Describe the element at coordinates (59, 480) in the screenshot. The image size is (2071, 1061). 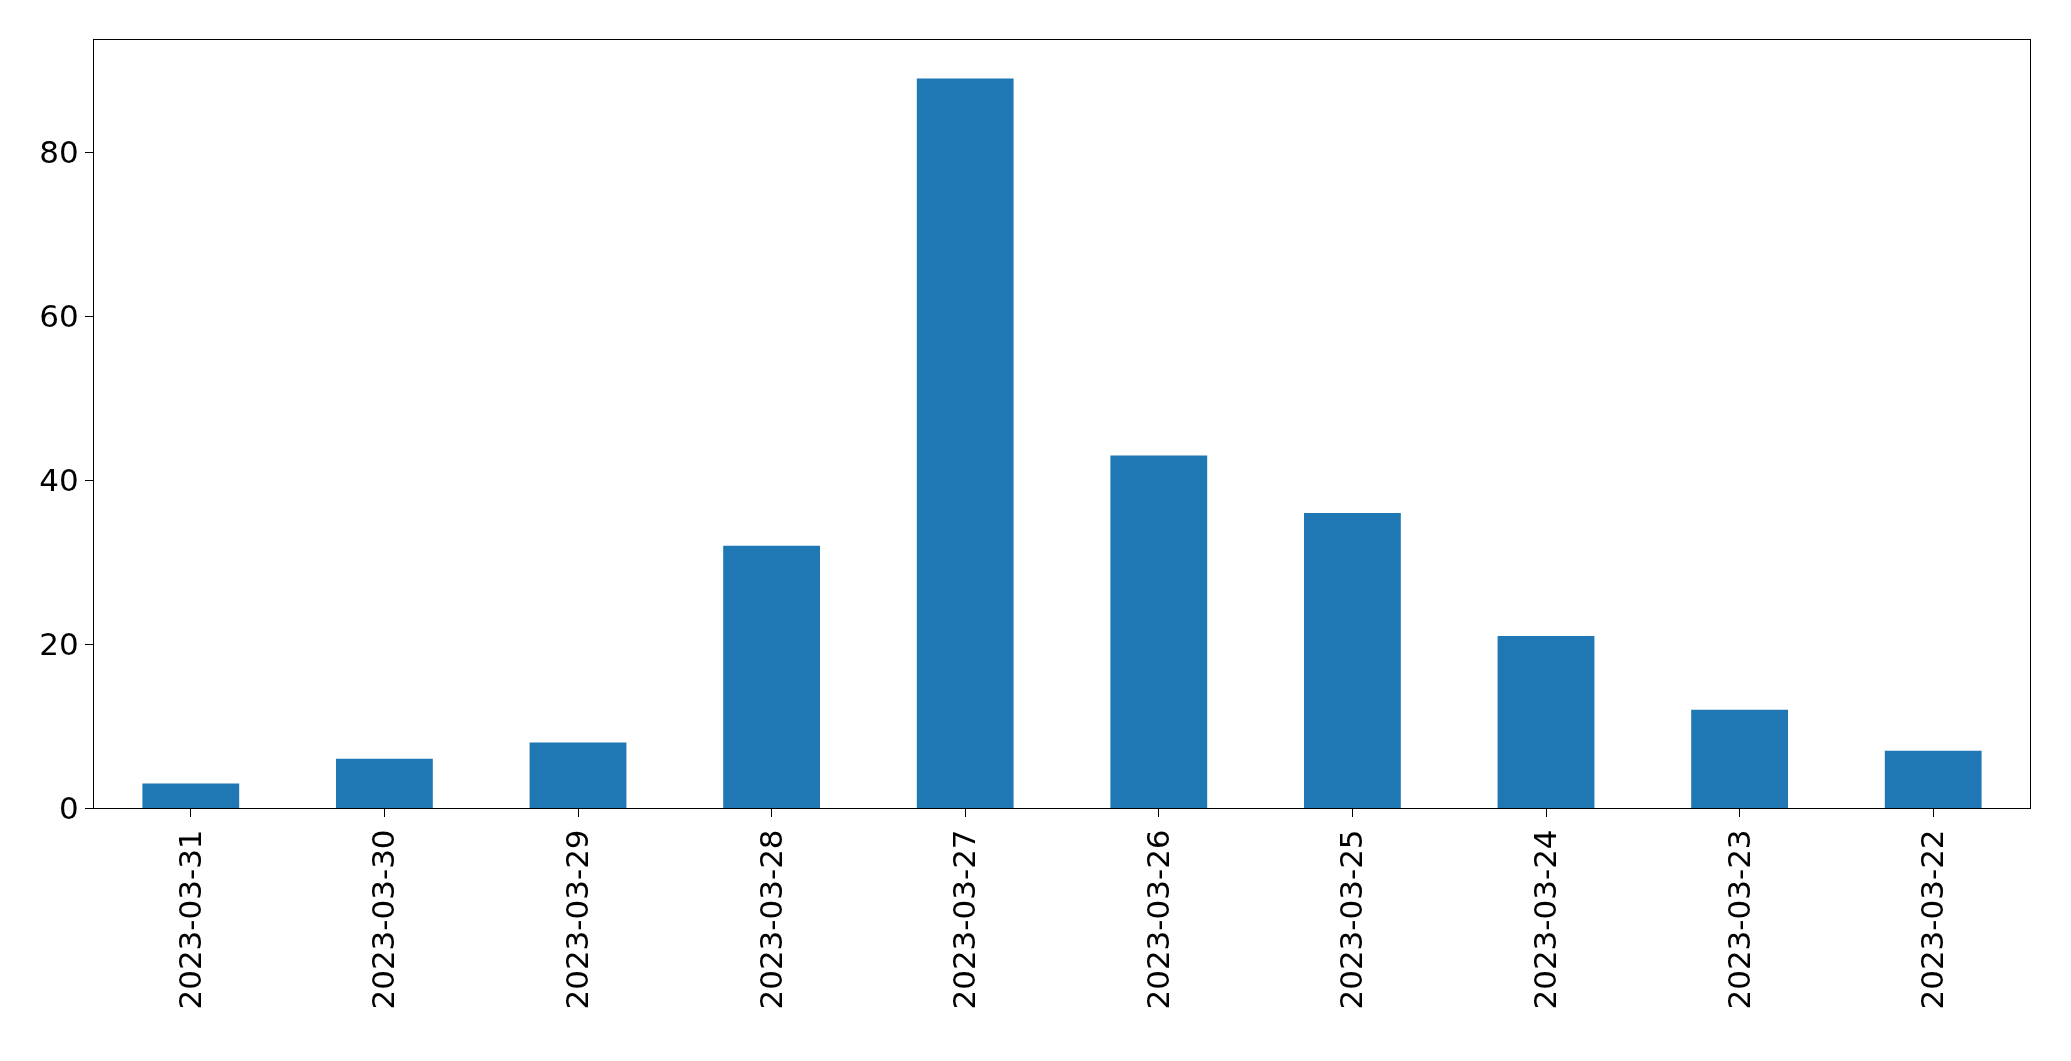
I see `y-tick-label: 40` at that location.